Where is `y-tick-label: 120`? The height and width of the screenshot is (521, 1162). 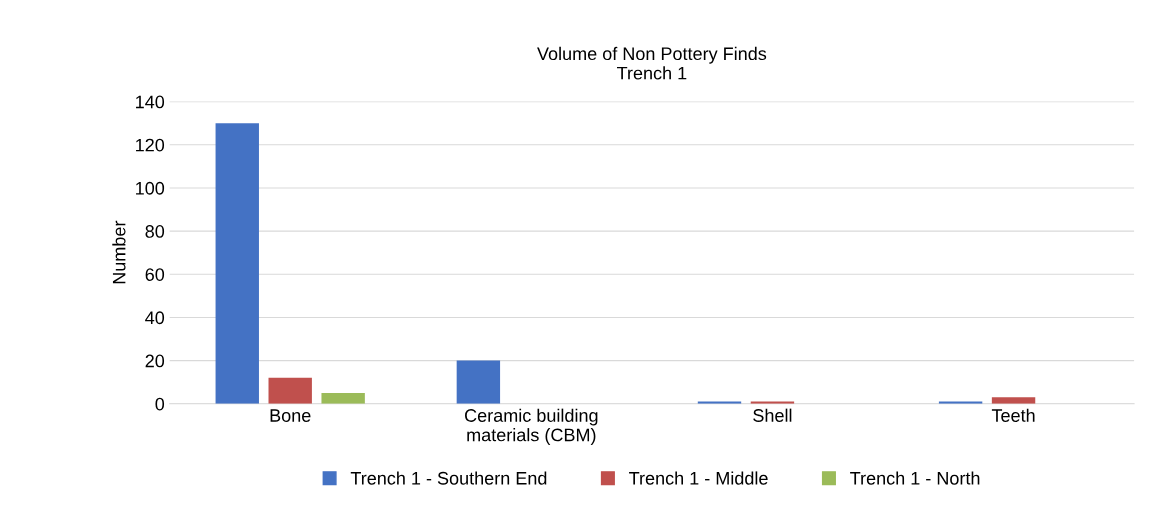
y-tick-label: 120 is located at coordinates (150, 145).